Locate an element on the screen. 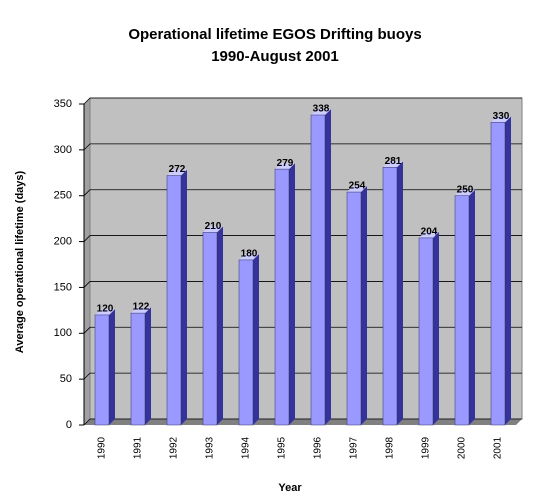  value-label: 180 is located at coordinates (249, 254).